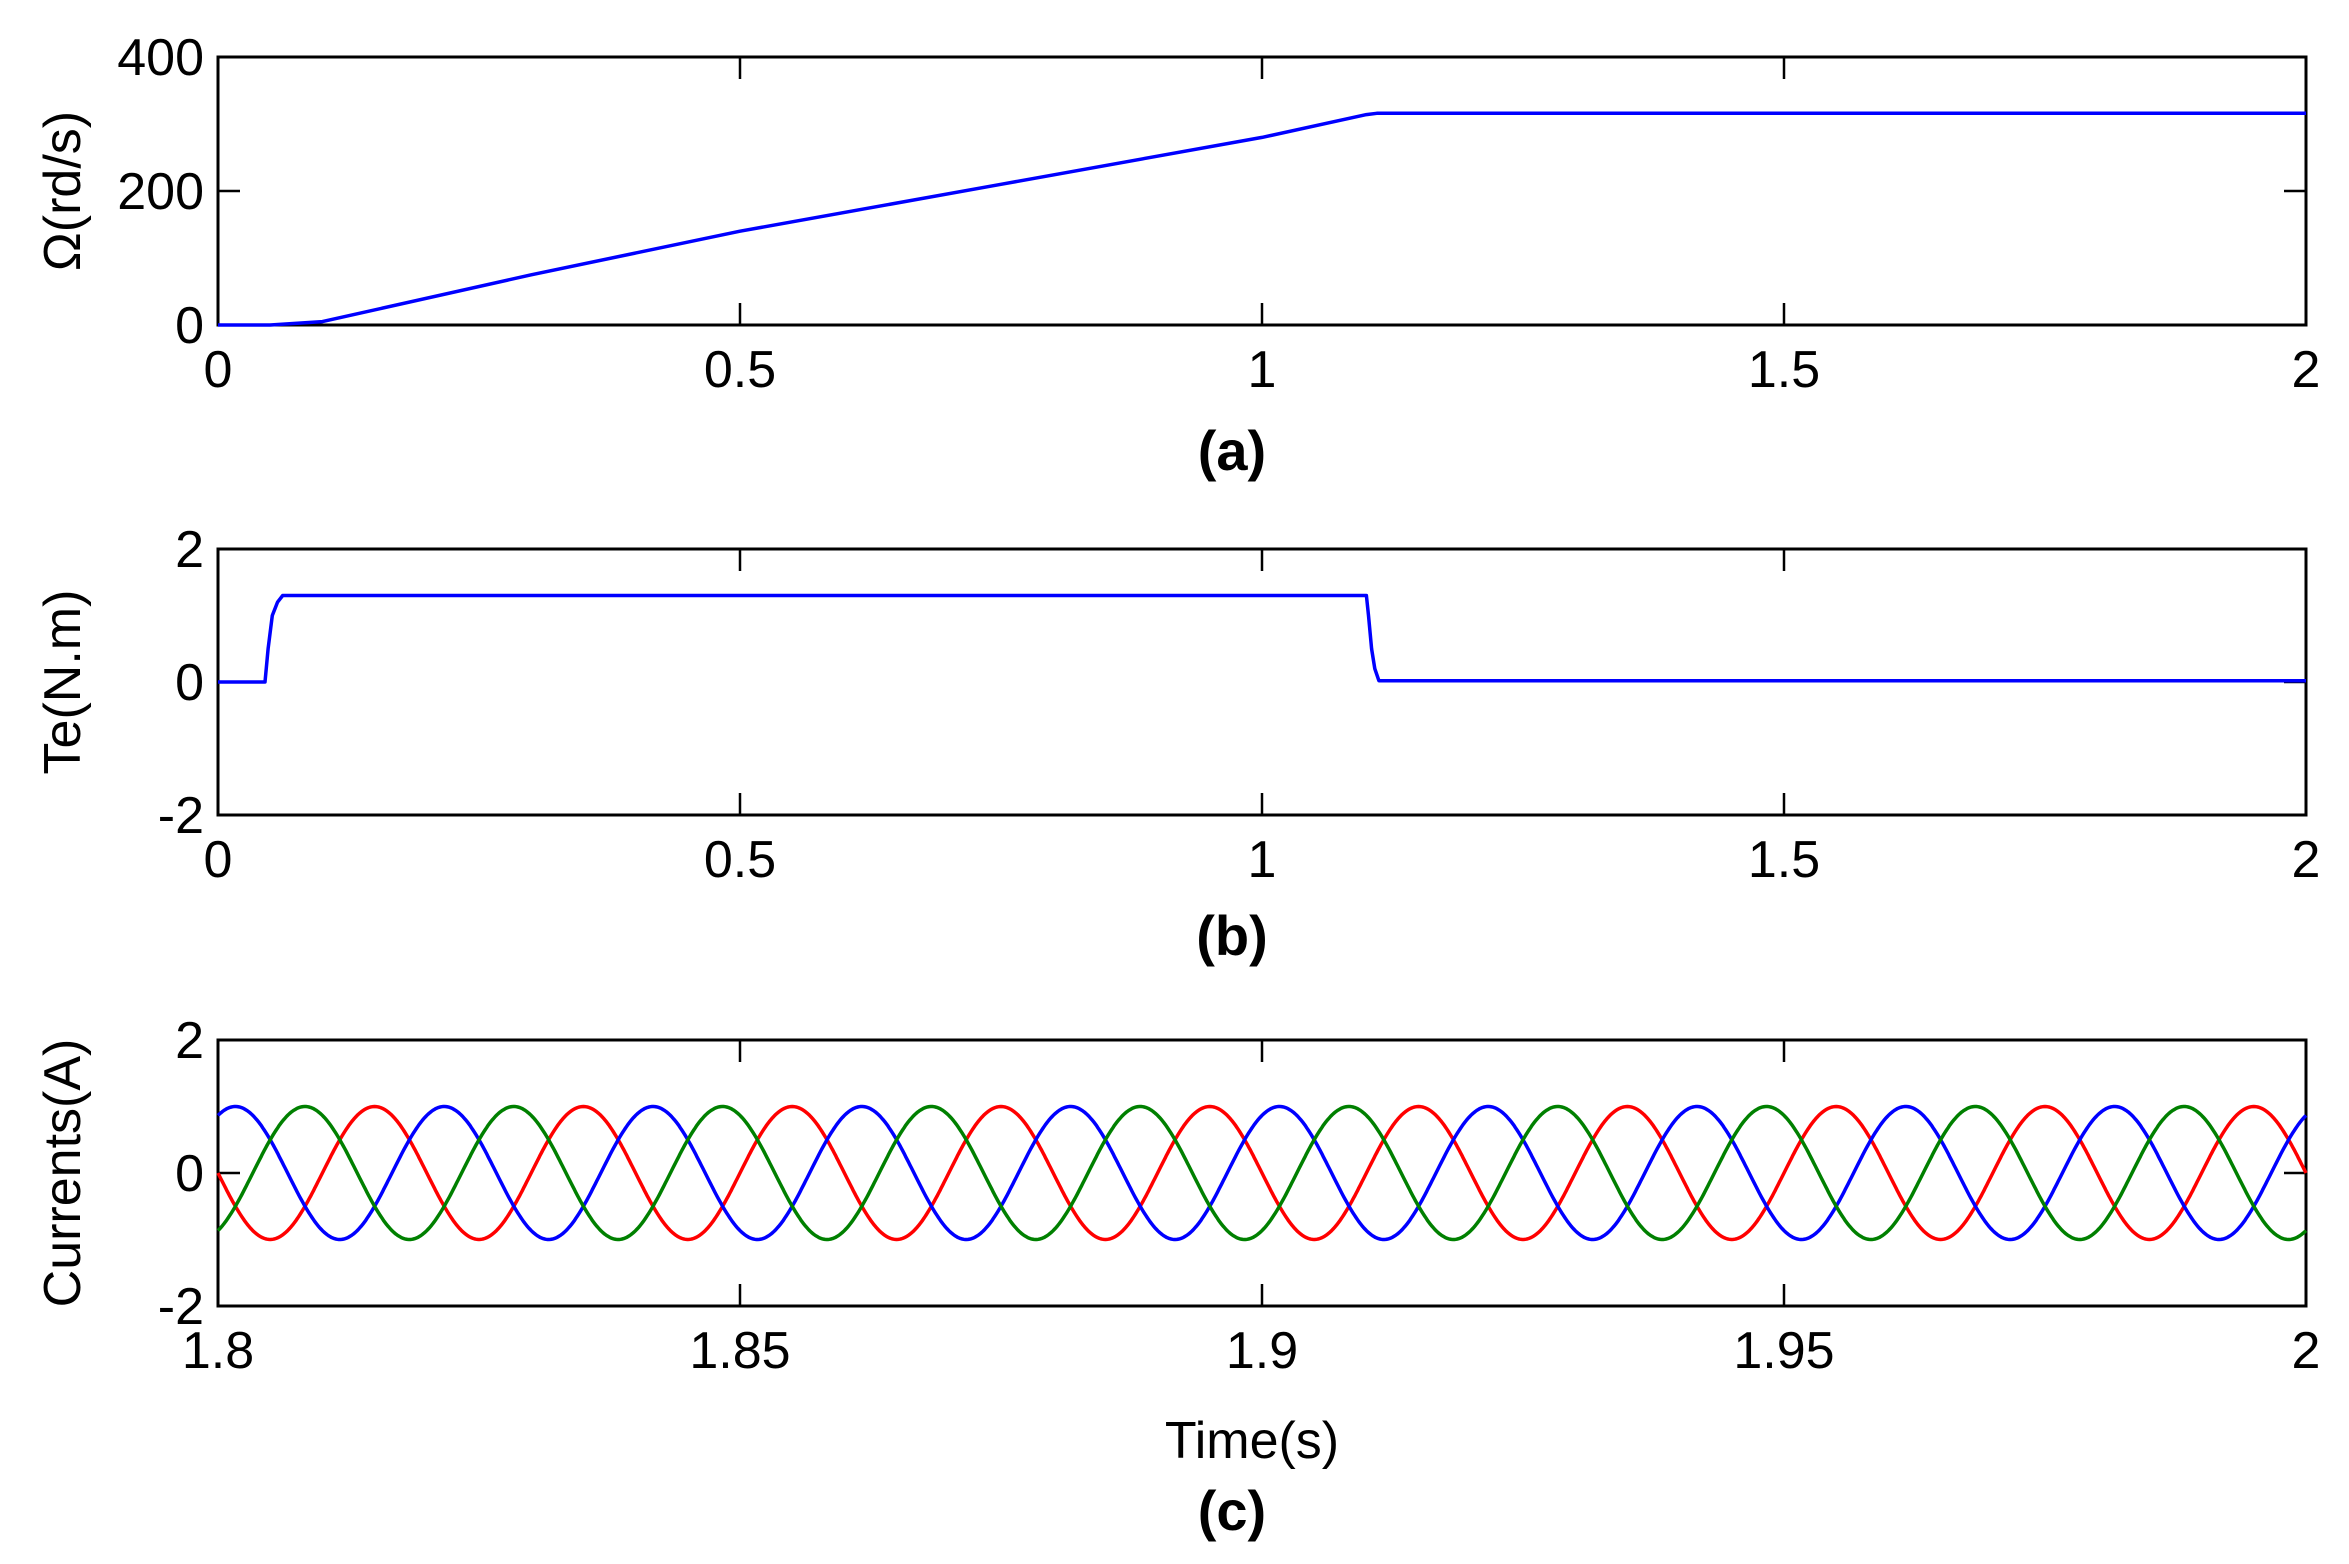 Image resolution: width=2349 pixels, height=1564 pixels. What do you see at coordinates (218, 860) in the screenshot?
I see `torque-x-tick-label: 0` at bounding box center [218, 860].